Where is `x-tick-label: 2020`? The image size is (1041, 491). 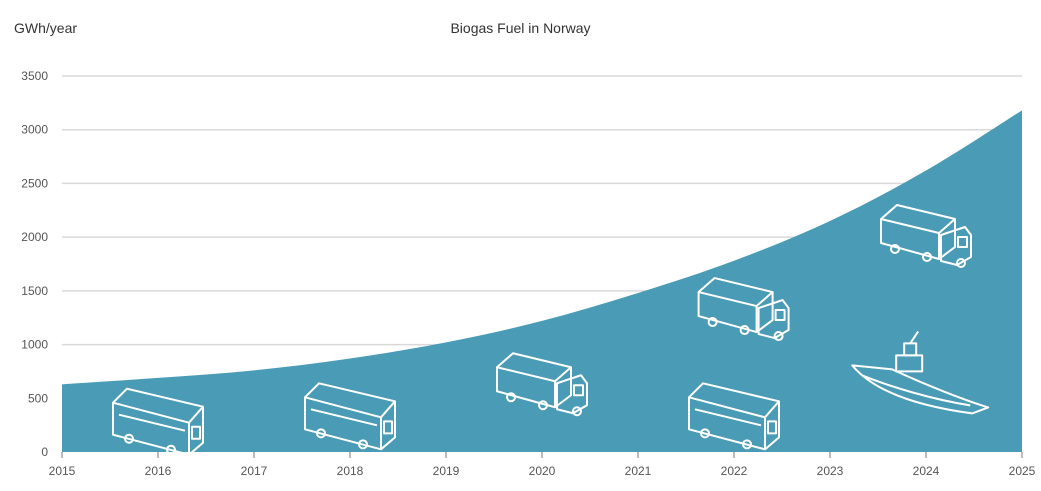 x-tick-label: 2020 is located at coordinates (542, 471).